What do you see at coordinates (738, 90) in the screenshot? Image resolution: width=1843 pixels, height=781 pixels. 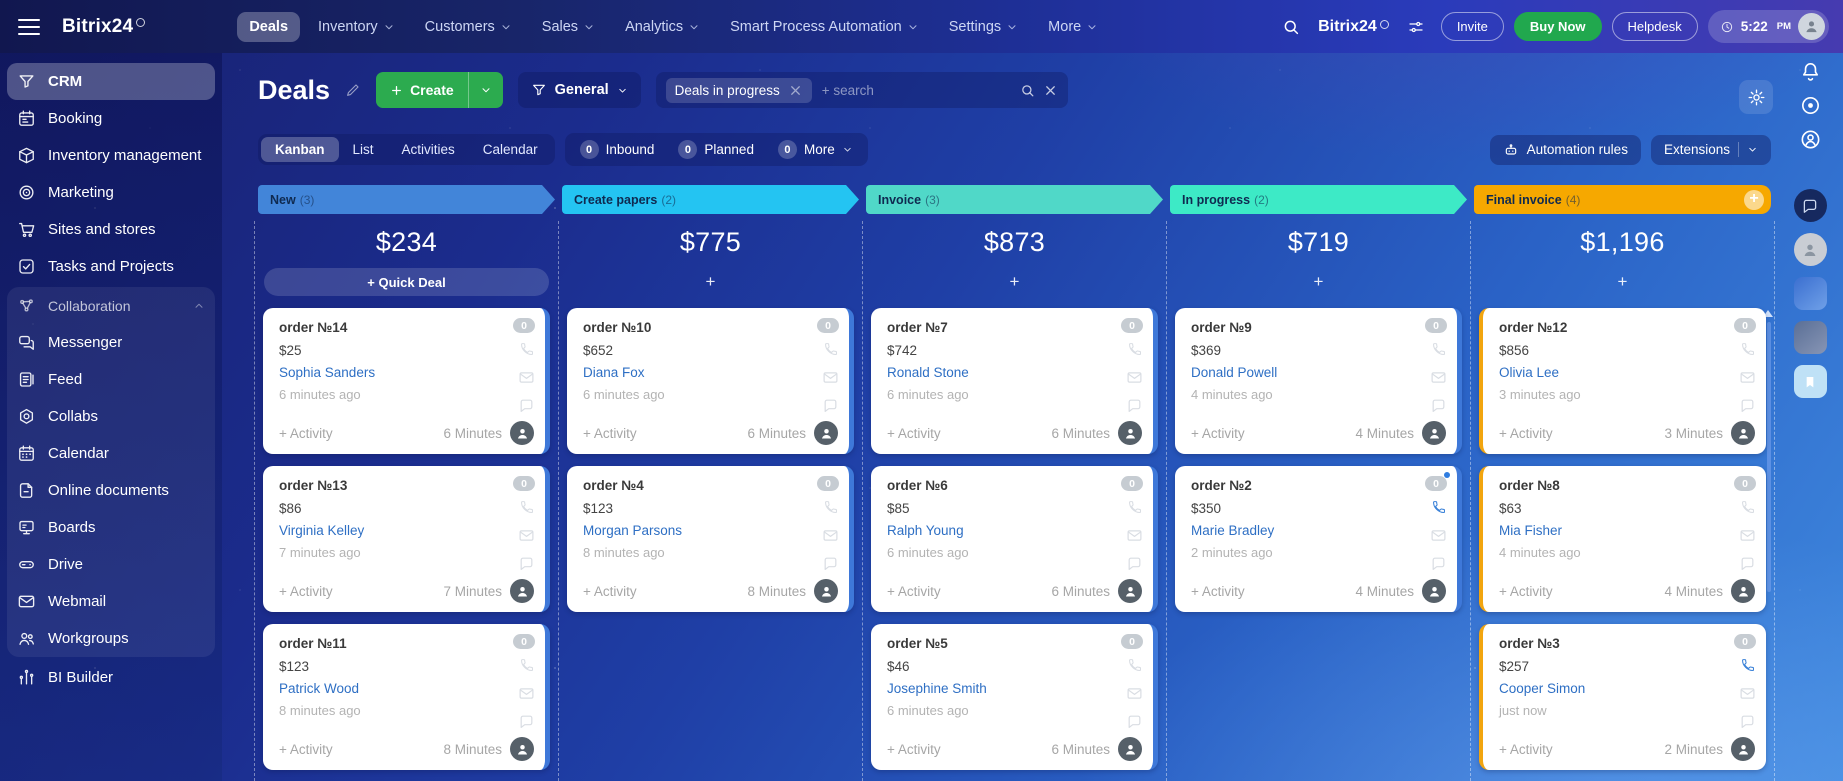 I see `filter-chip: Deals in progress` at bounding box center [738, 90].